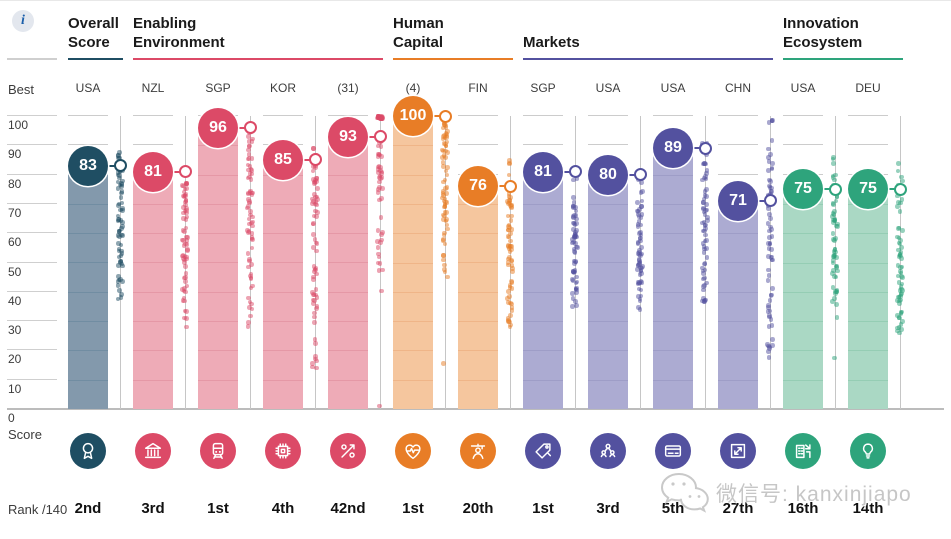 The width and height of the screenshot is (951, 539). I want to click on score-bubble: 71, so click(738, 200).